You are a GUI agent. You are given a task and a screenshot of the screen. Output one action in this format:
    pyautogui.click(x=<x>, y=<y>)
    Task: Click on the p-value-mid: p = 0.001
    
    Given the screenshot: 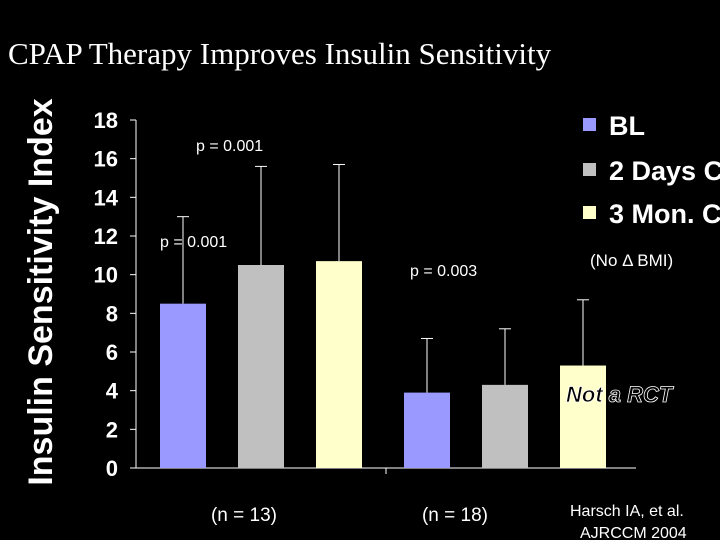 What is the action you would take?
    pyautogui.click(x=193, y=242)
    